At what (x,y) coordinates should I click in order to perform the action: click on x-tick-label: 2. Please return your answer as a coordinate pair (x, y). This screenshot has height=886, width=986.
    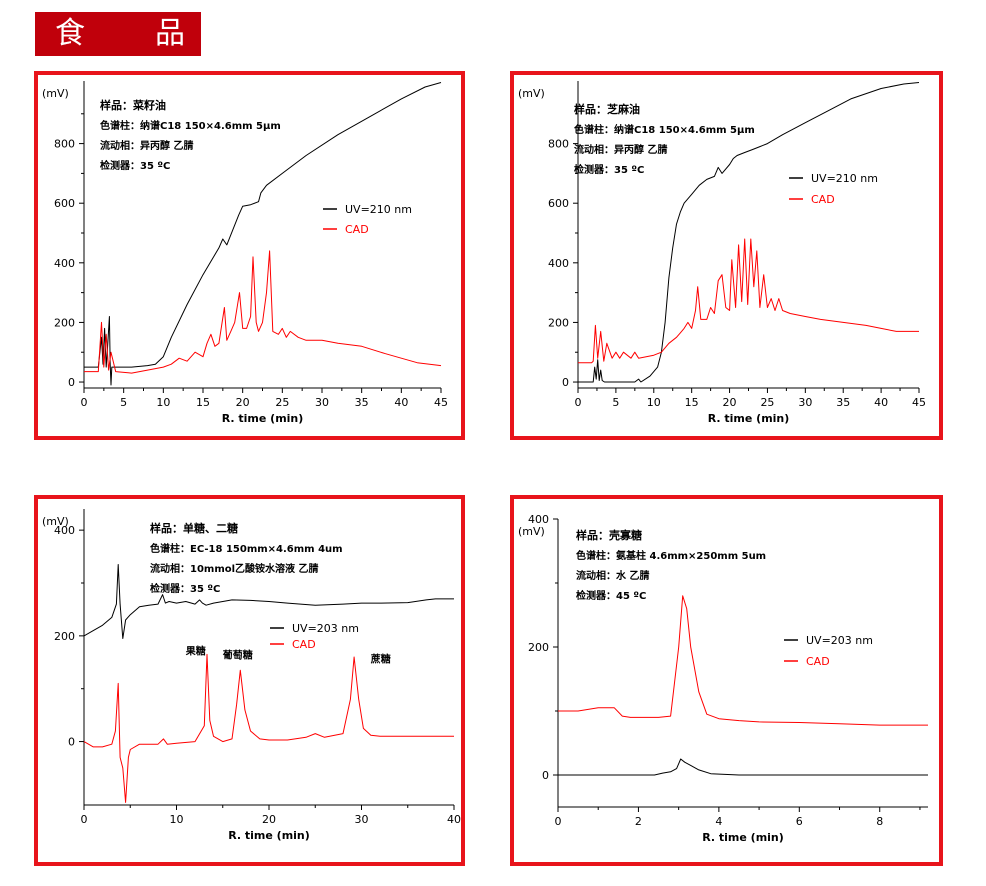
    Looking at the image, I should click on (638, 821).